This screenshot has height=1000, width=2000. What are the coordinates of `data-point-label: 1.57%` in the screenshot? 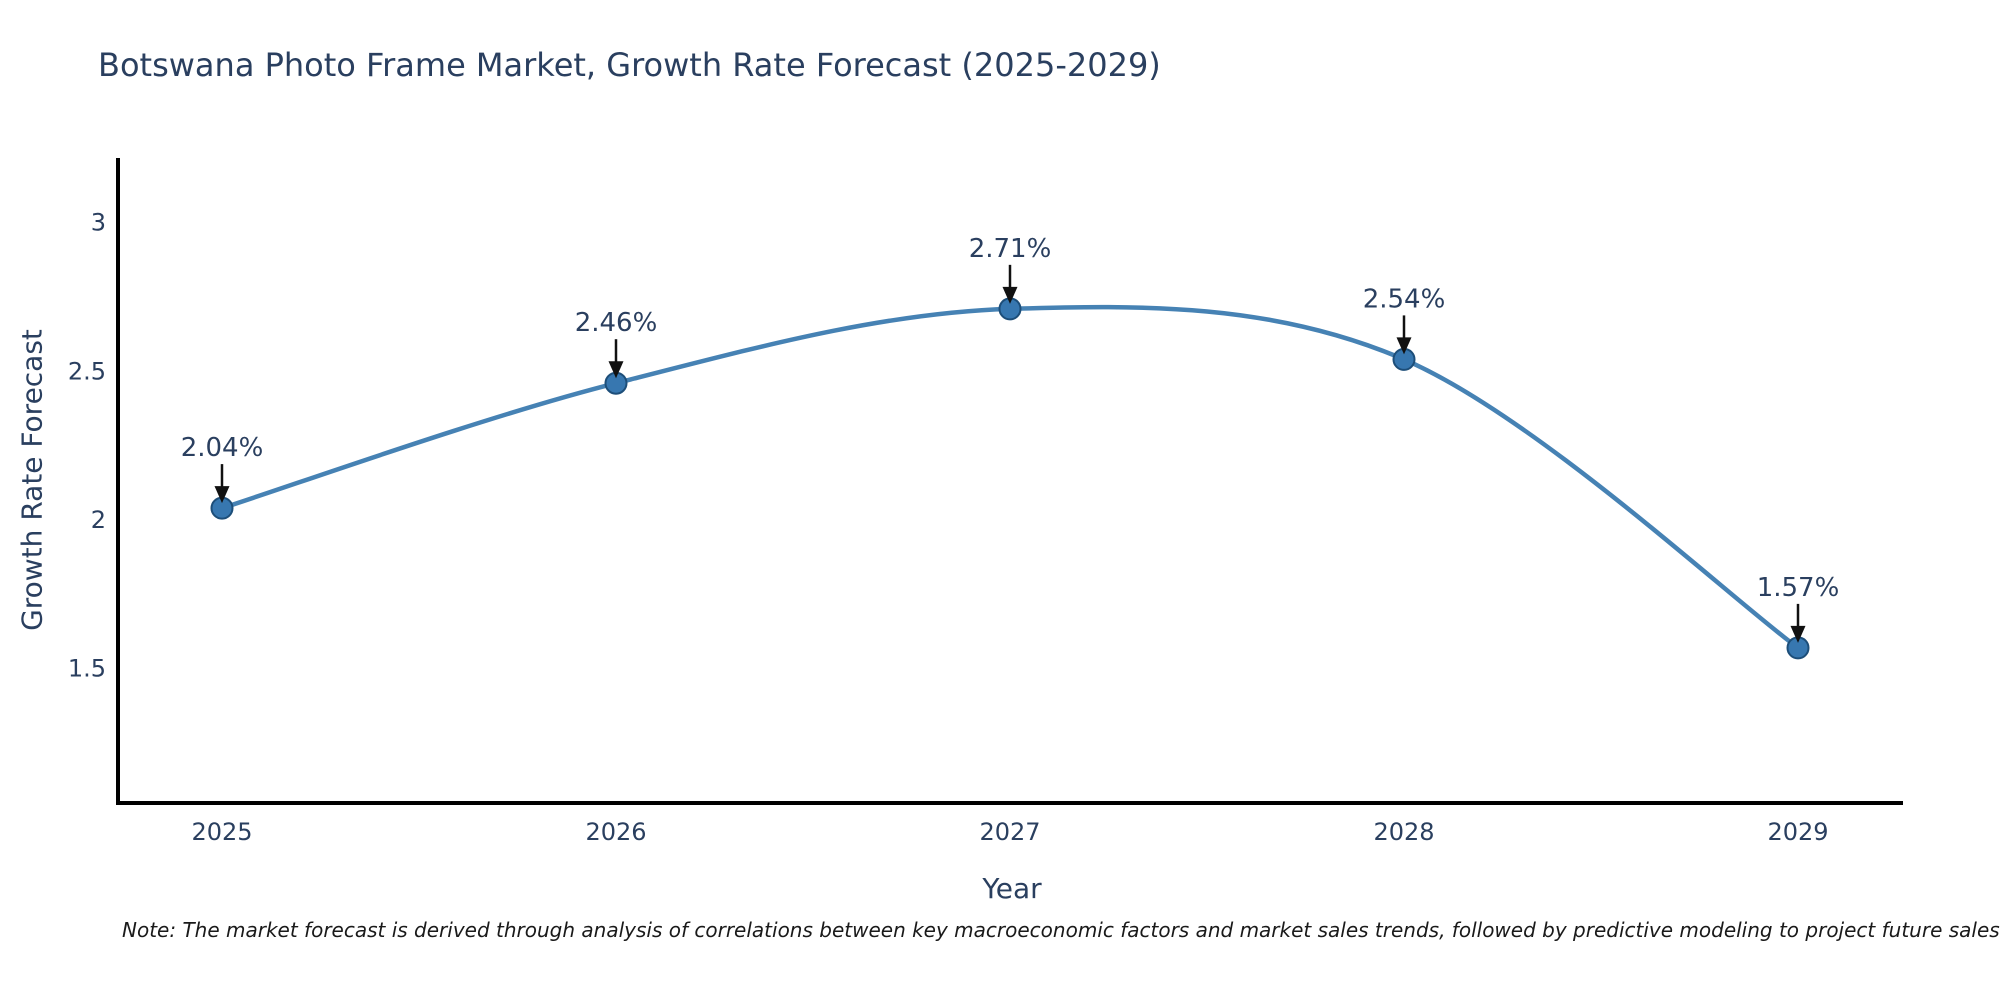 It's located at (1798, 588).